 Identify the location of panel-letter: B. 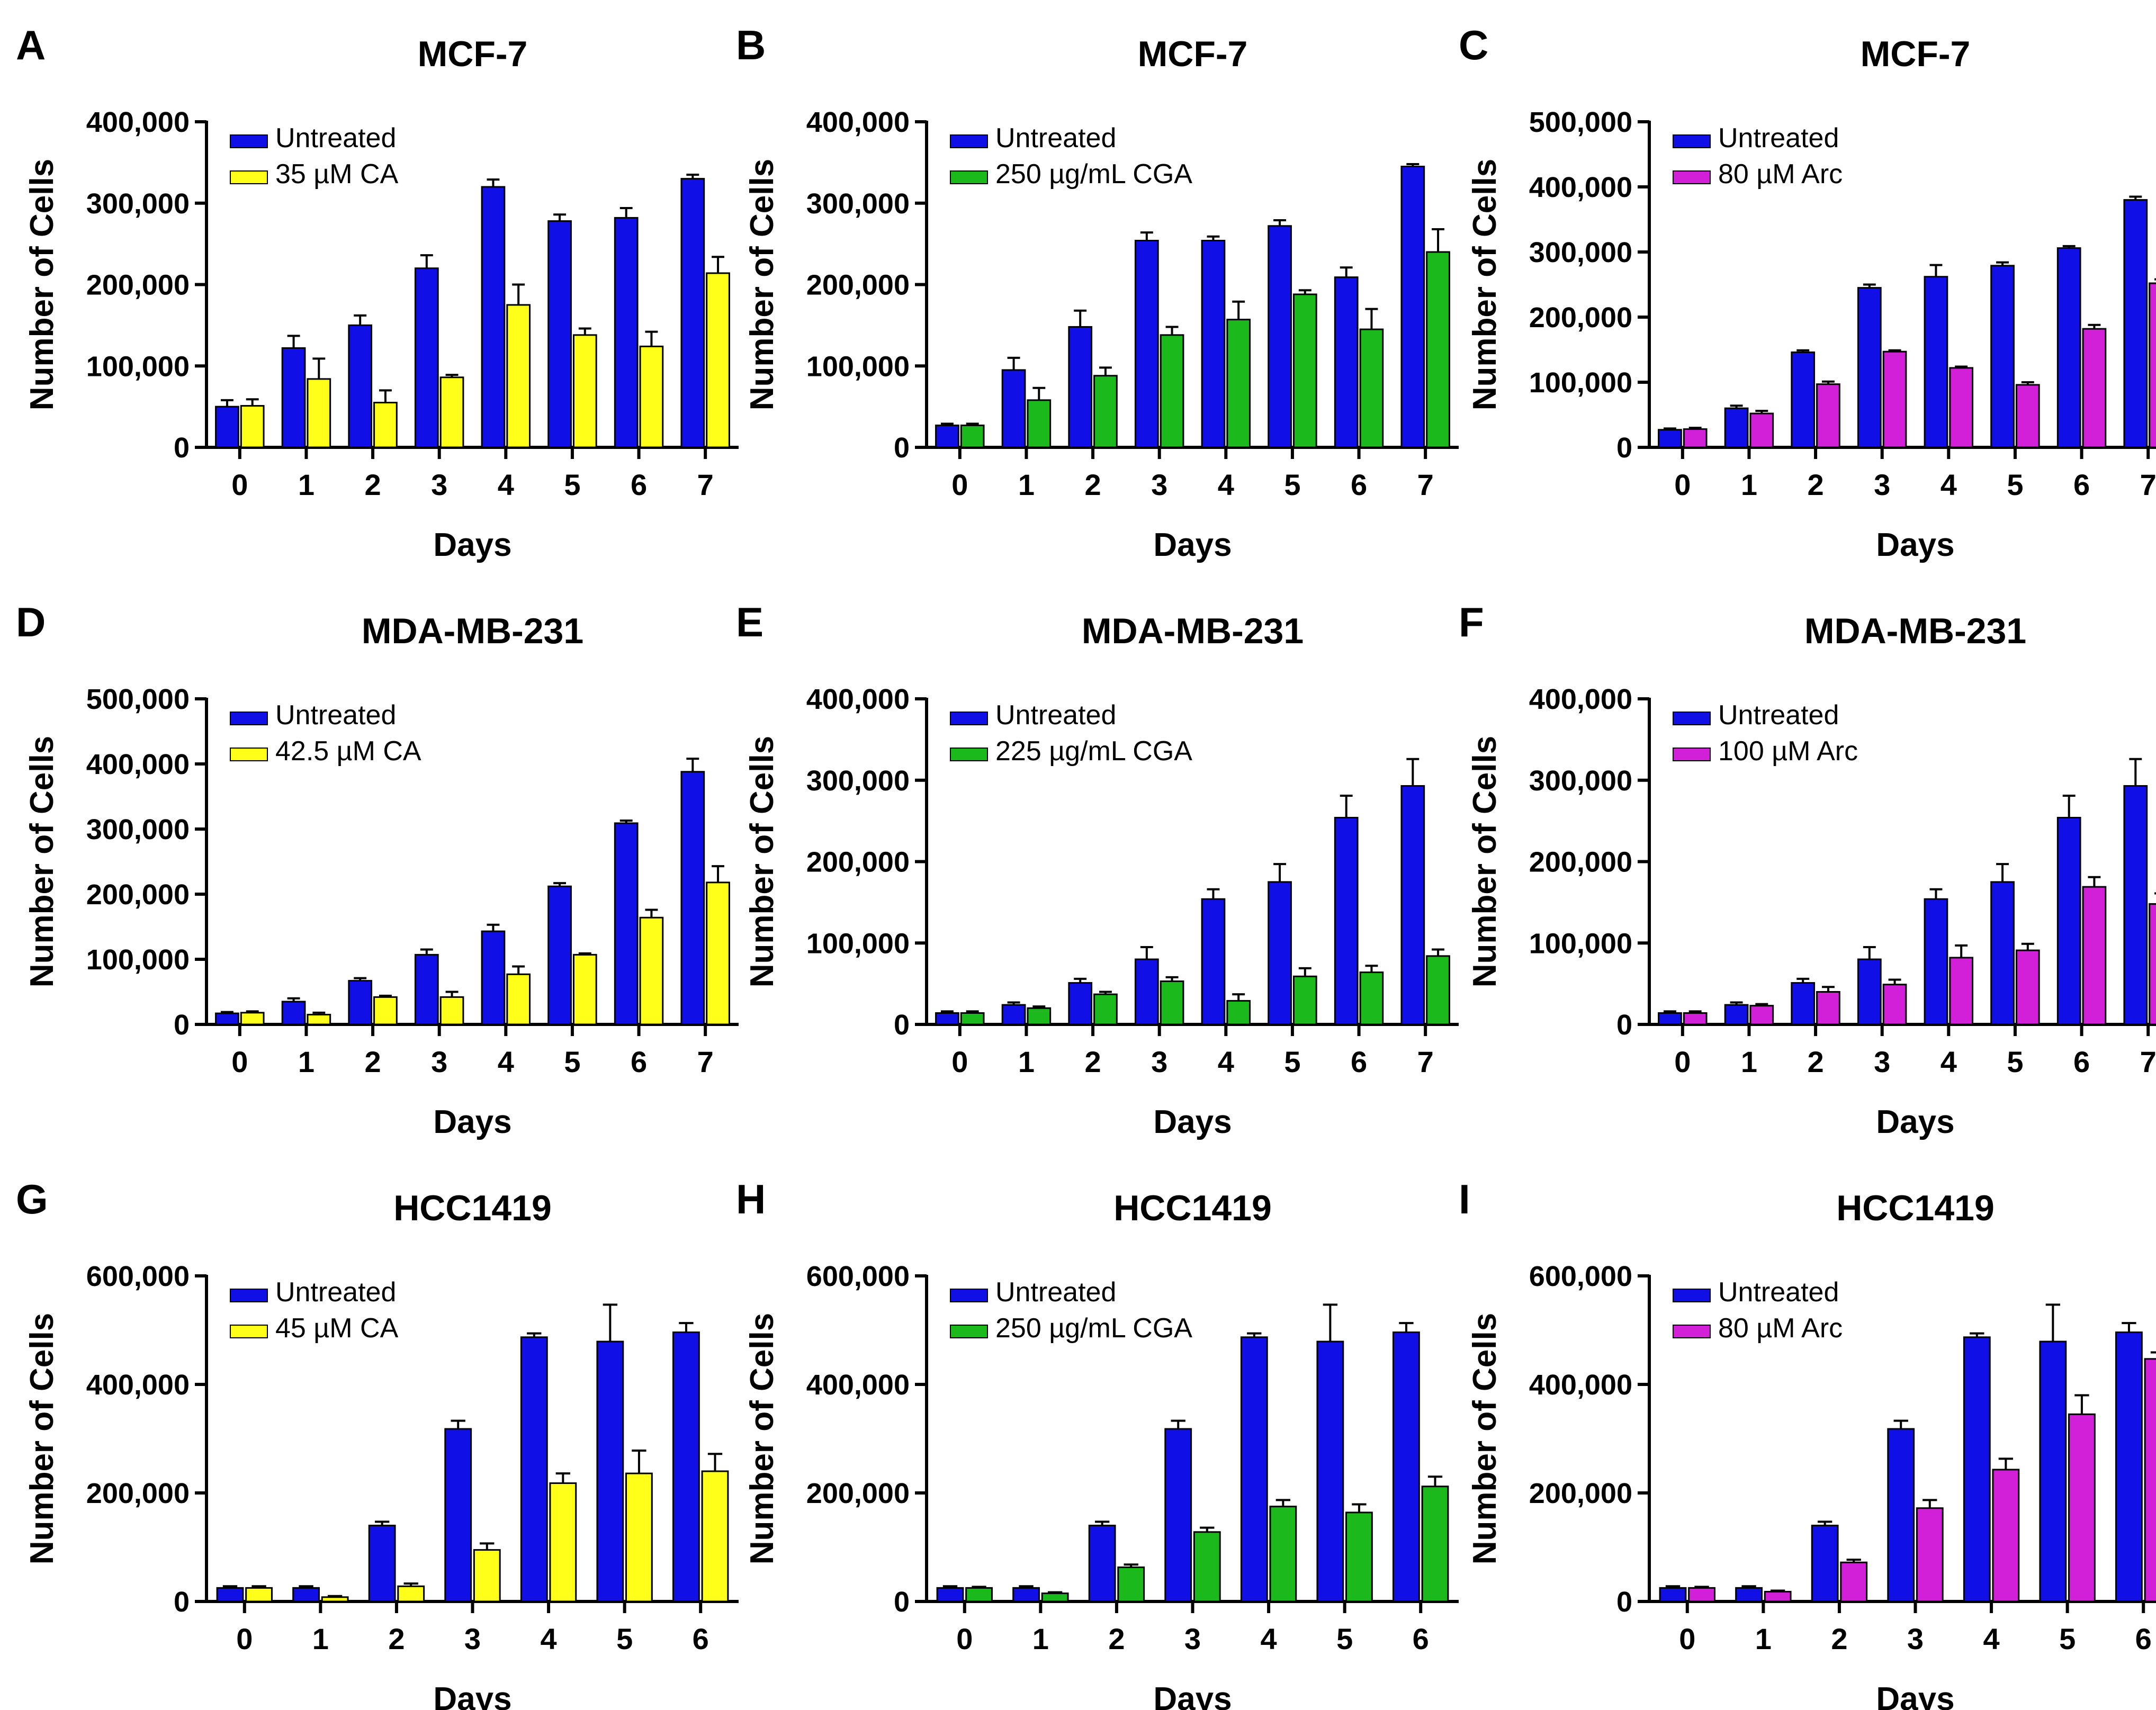
(751, 45).